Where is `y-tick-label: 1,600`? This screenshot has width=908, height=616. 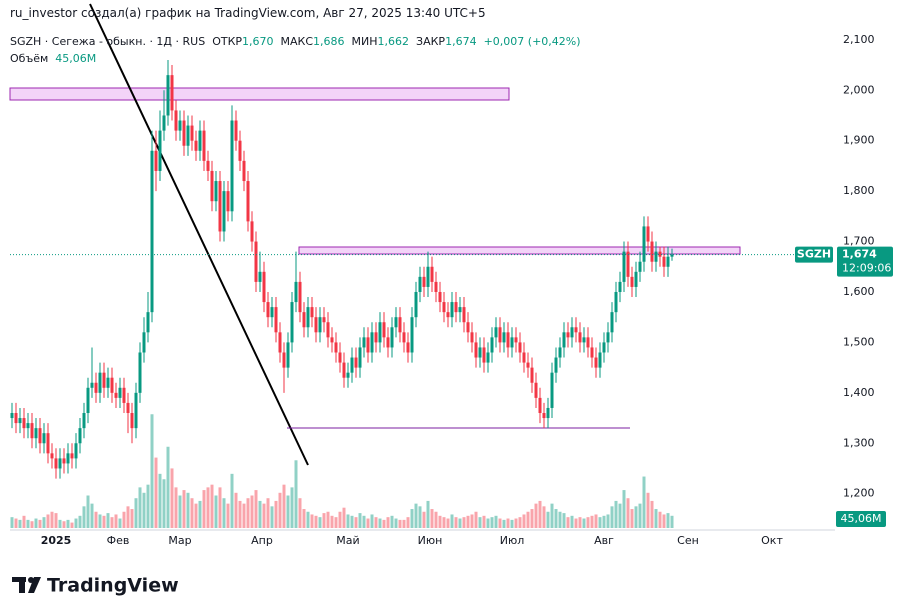 y-tick-label: 1,600 is located at coordinates (859, 291).